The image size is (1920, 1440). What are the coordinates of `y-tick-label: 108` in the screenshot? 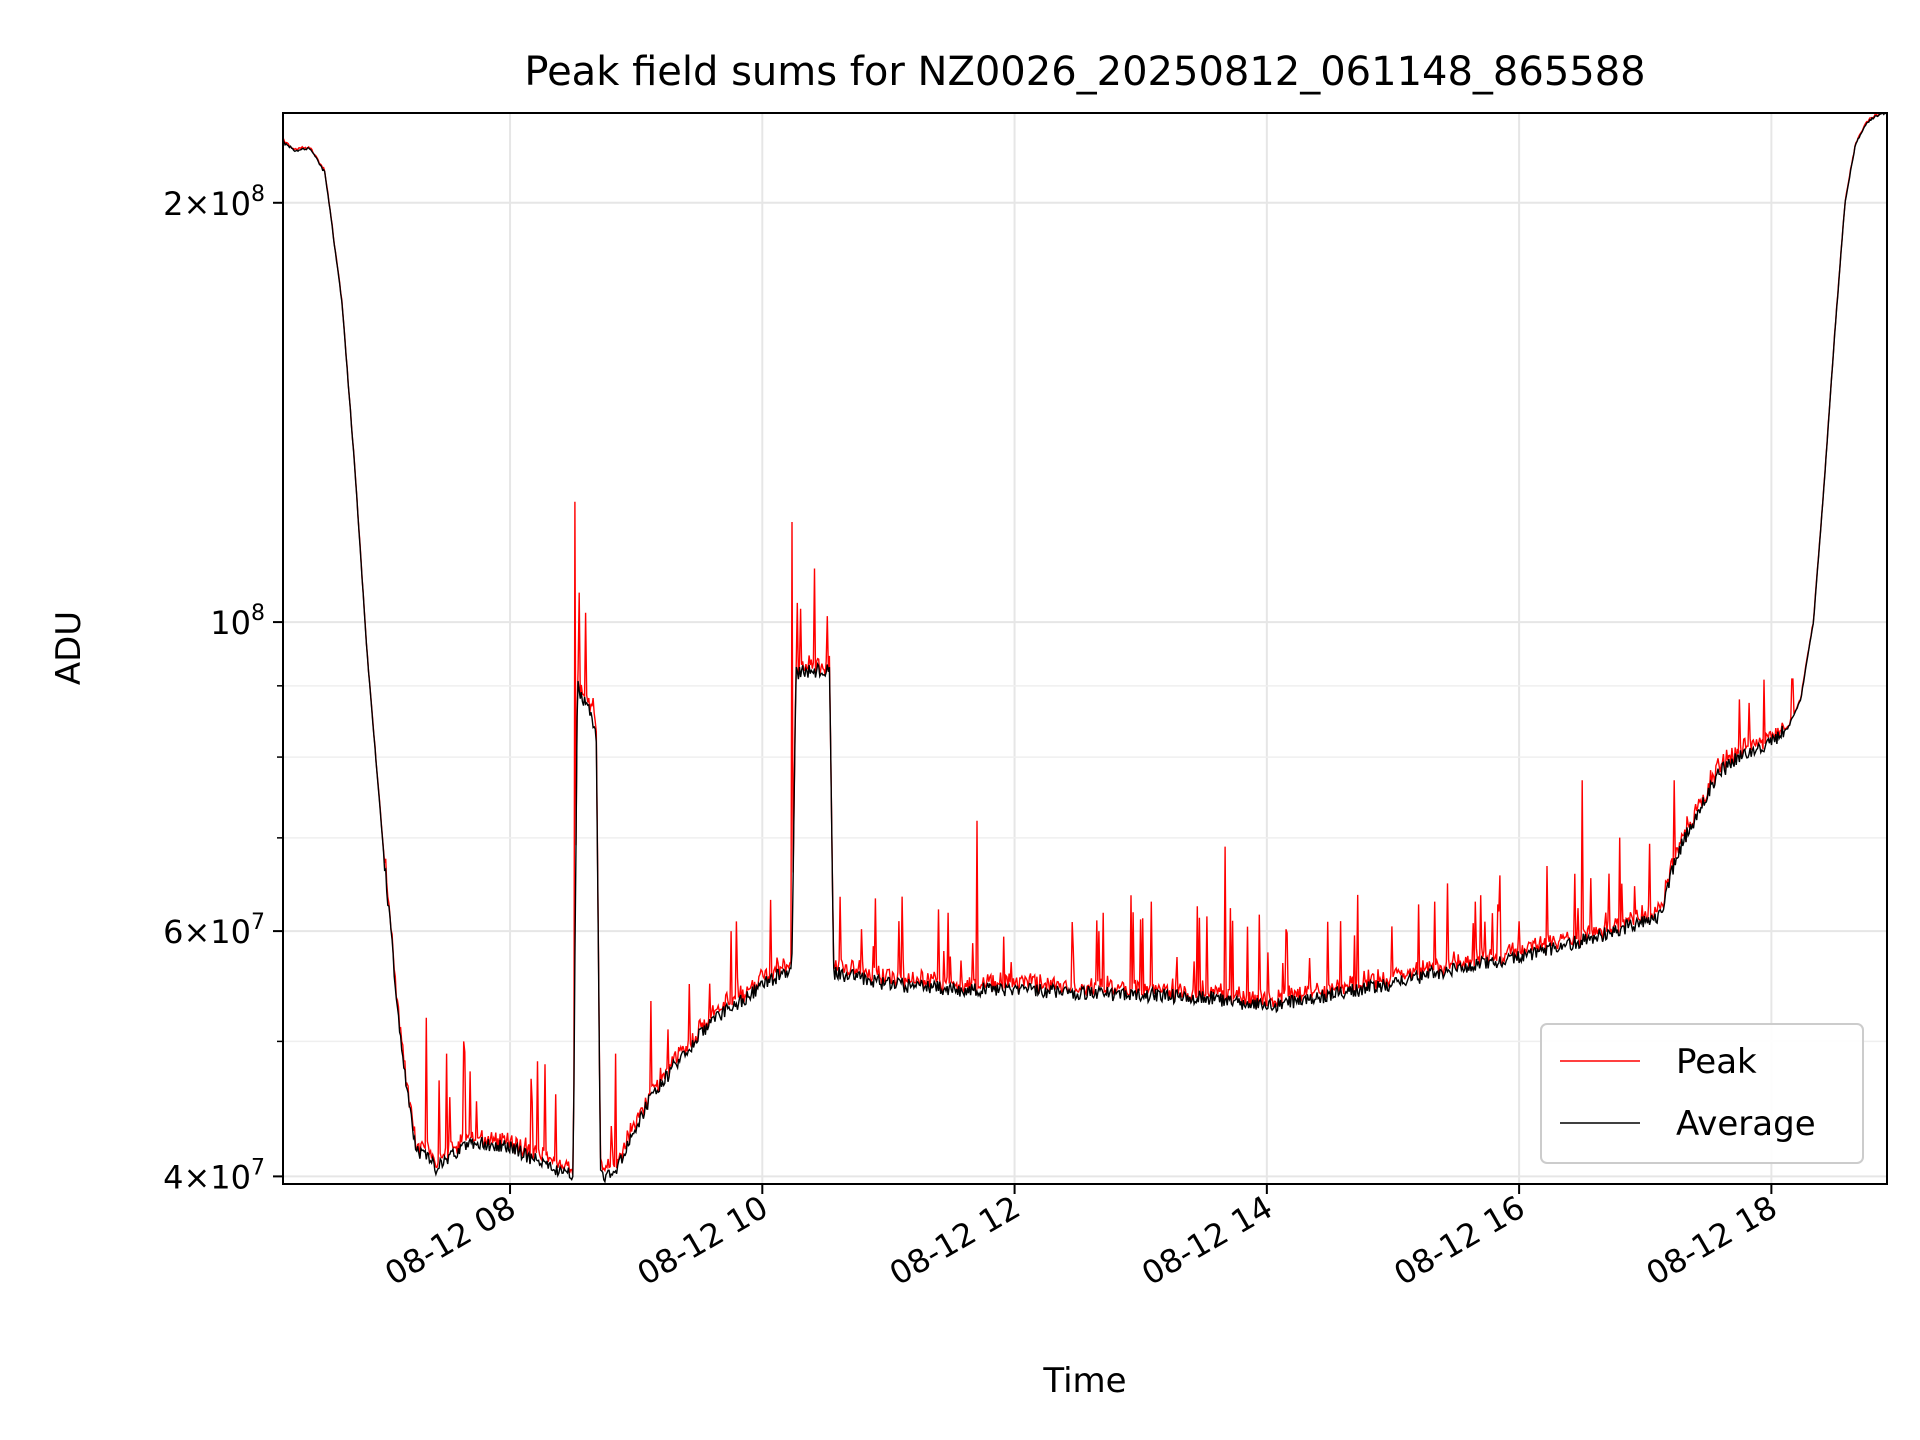 It's located at (237, 621).